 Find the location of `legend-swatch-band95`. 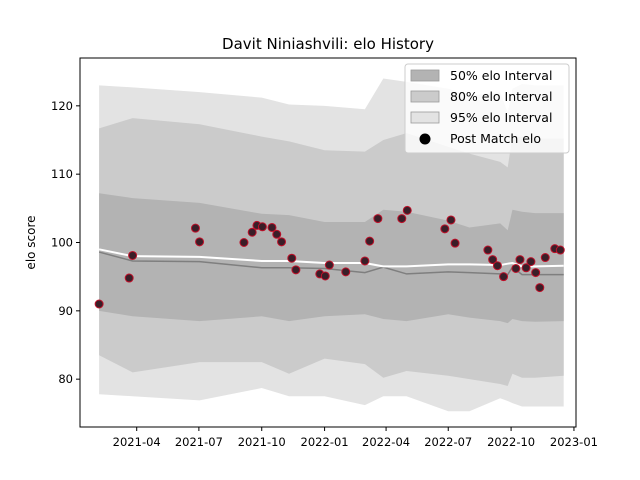

legend-swatch-band95 is located at coordinates (425, 117).